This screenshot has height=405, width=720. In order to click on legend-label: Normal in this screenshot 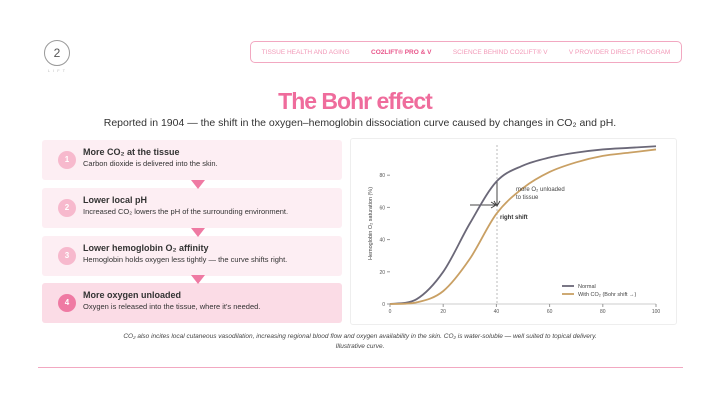, I will do `click(587, 287)`.